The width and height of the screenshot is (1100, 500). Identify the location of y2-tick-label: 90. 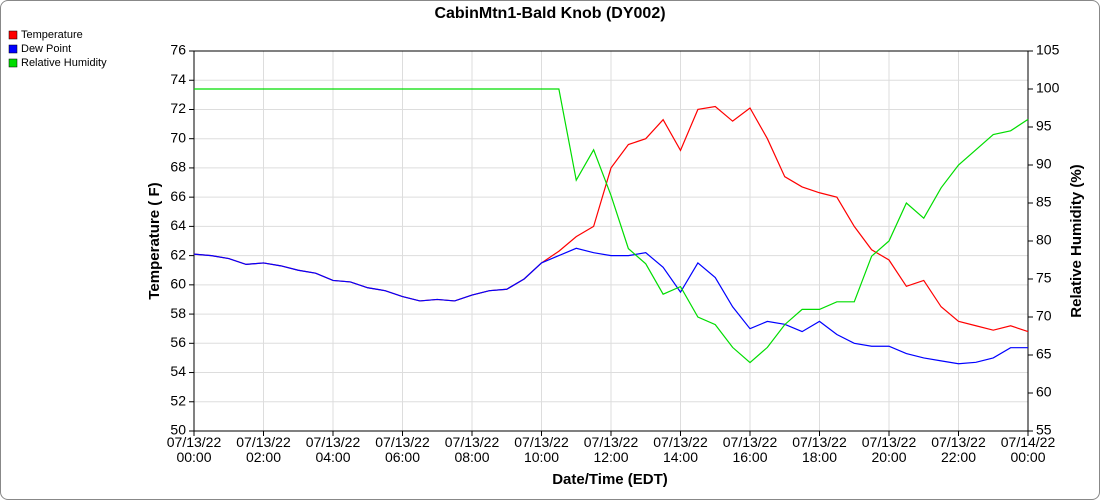
(1044, 164).